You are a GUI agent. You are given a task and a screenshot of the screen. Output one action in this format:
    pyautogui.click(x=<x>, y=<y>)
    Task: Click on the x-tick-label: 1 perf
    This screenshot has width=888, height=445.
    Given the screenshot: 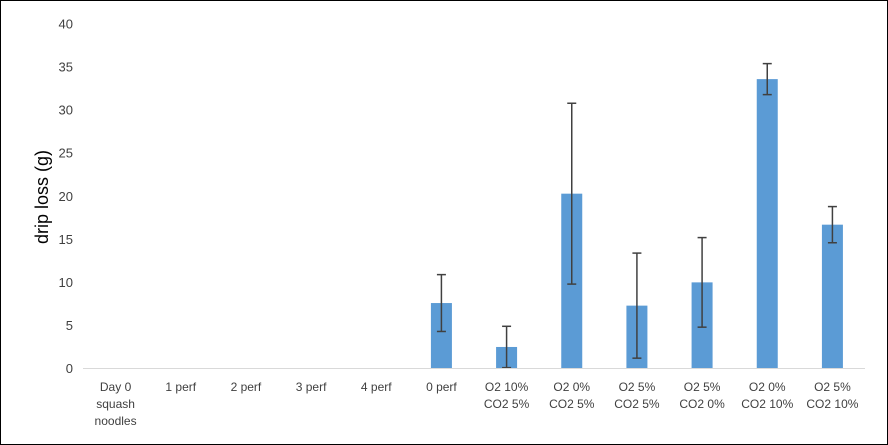 What is the action you would take?
    pyautogui.click(x=180, y=387)
    